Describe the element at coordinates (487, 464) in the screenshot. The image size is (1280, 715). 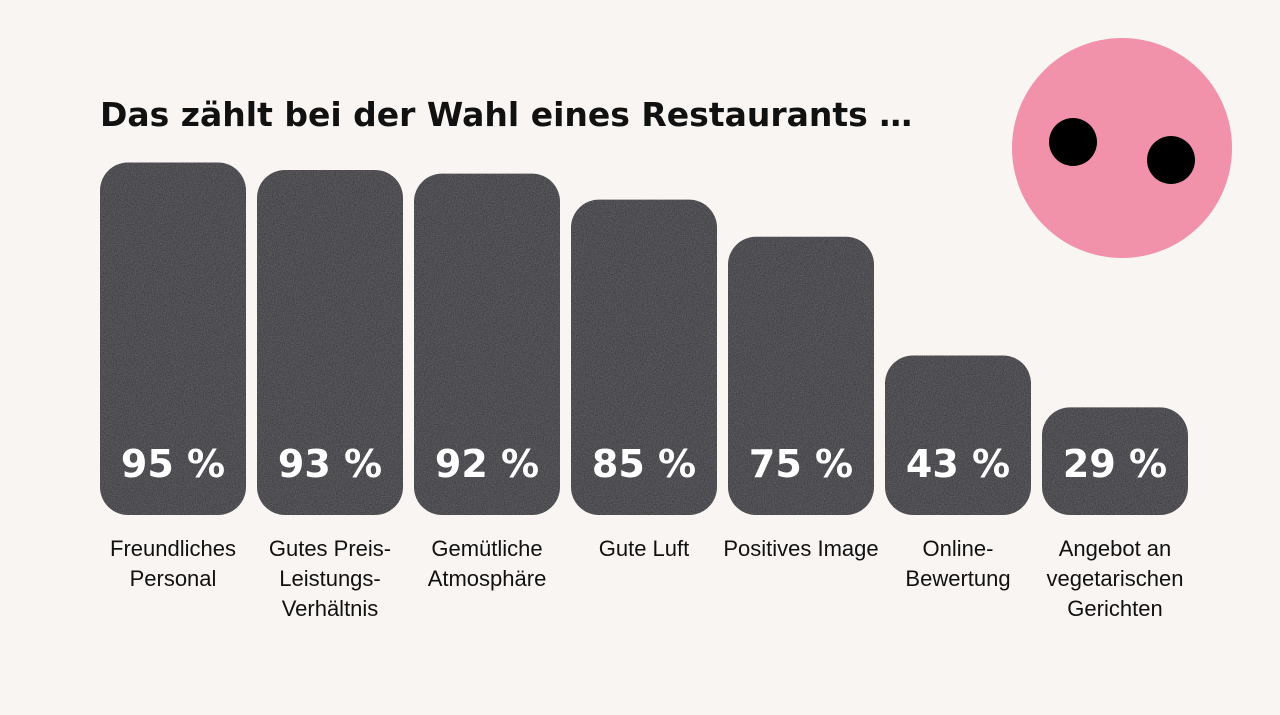
I see `value-label: 92 %` at that location.